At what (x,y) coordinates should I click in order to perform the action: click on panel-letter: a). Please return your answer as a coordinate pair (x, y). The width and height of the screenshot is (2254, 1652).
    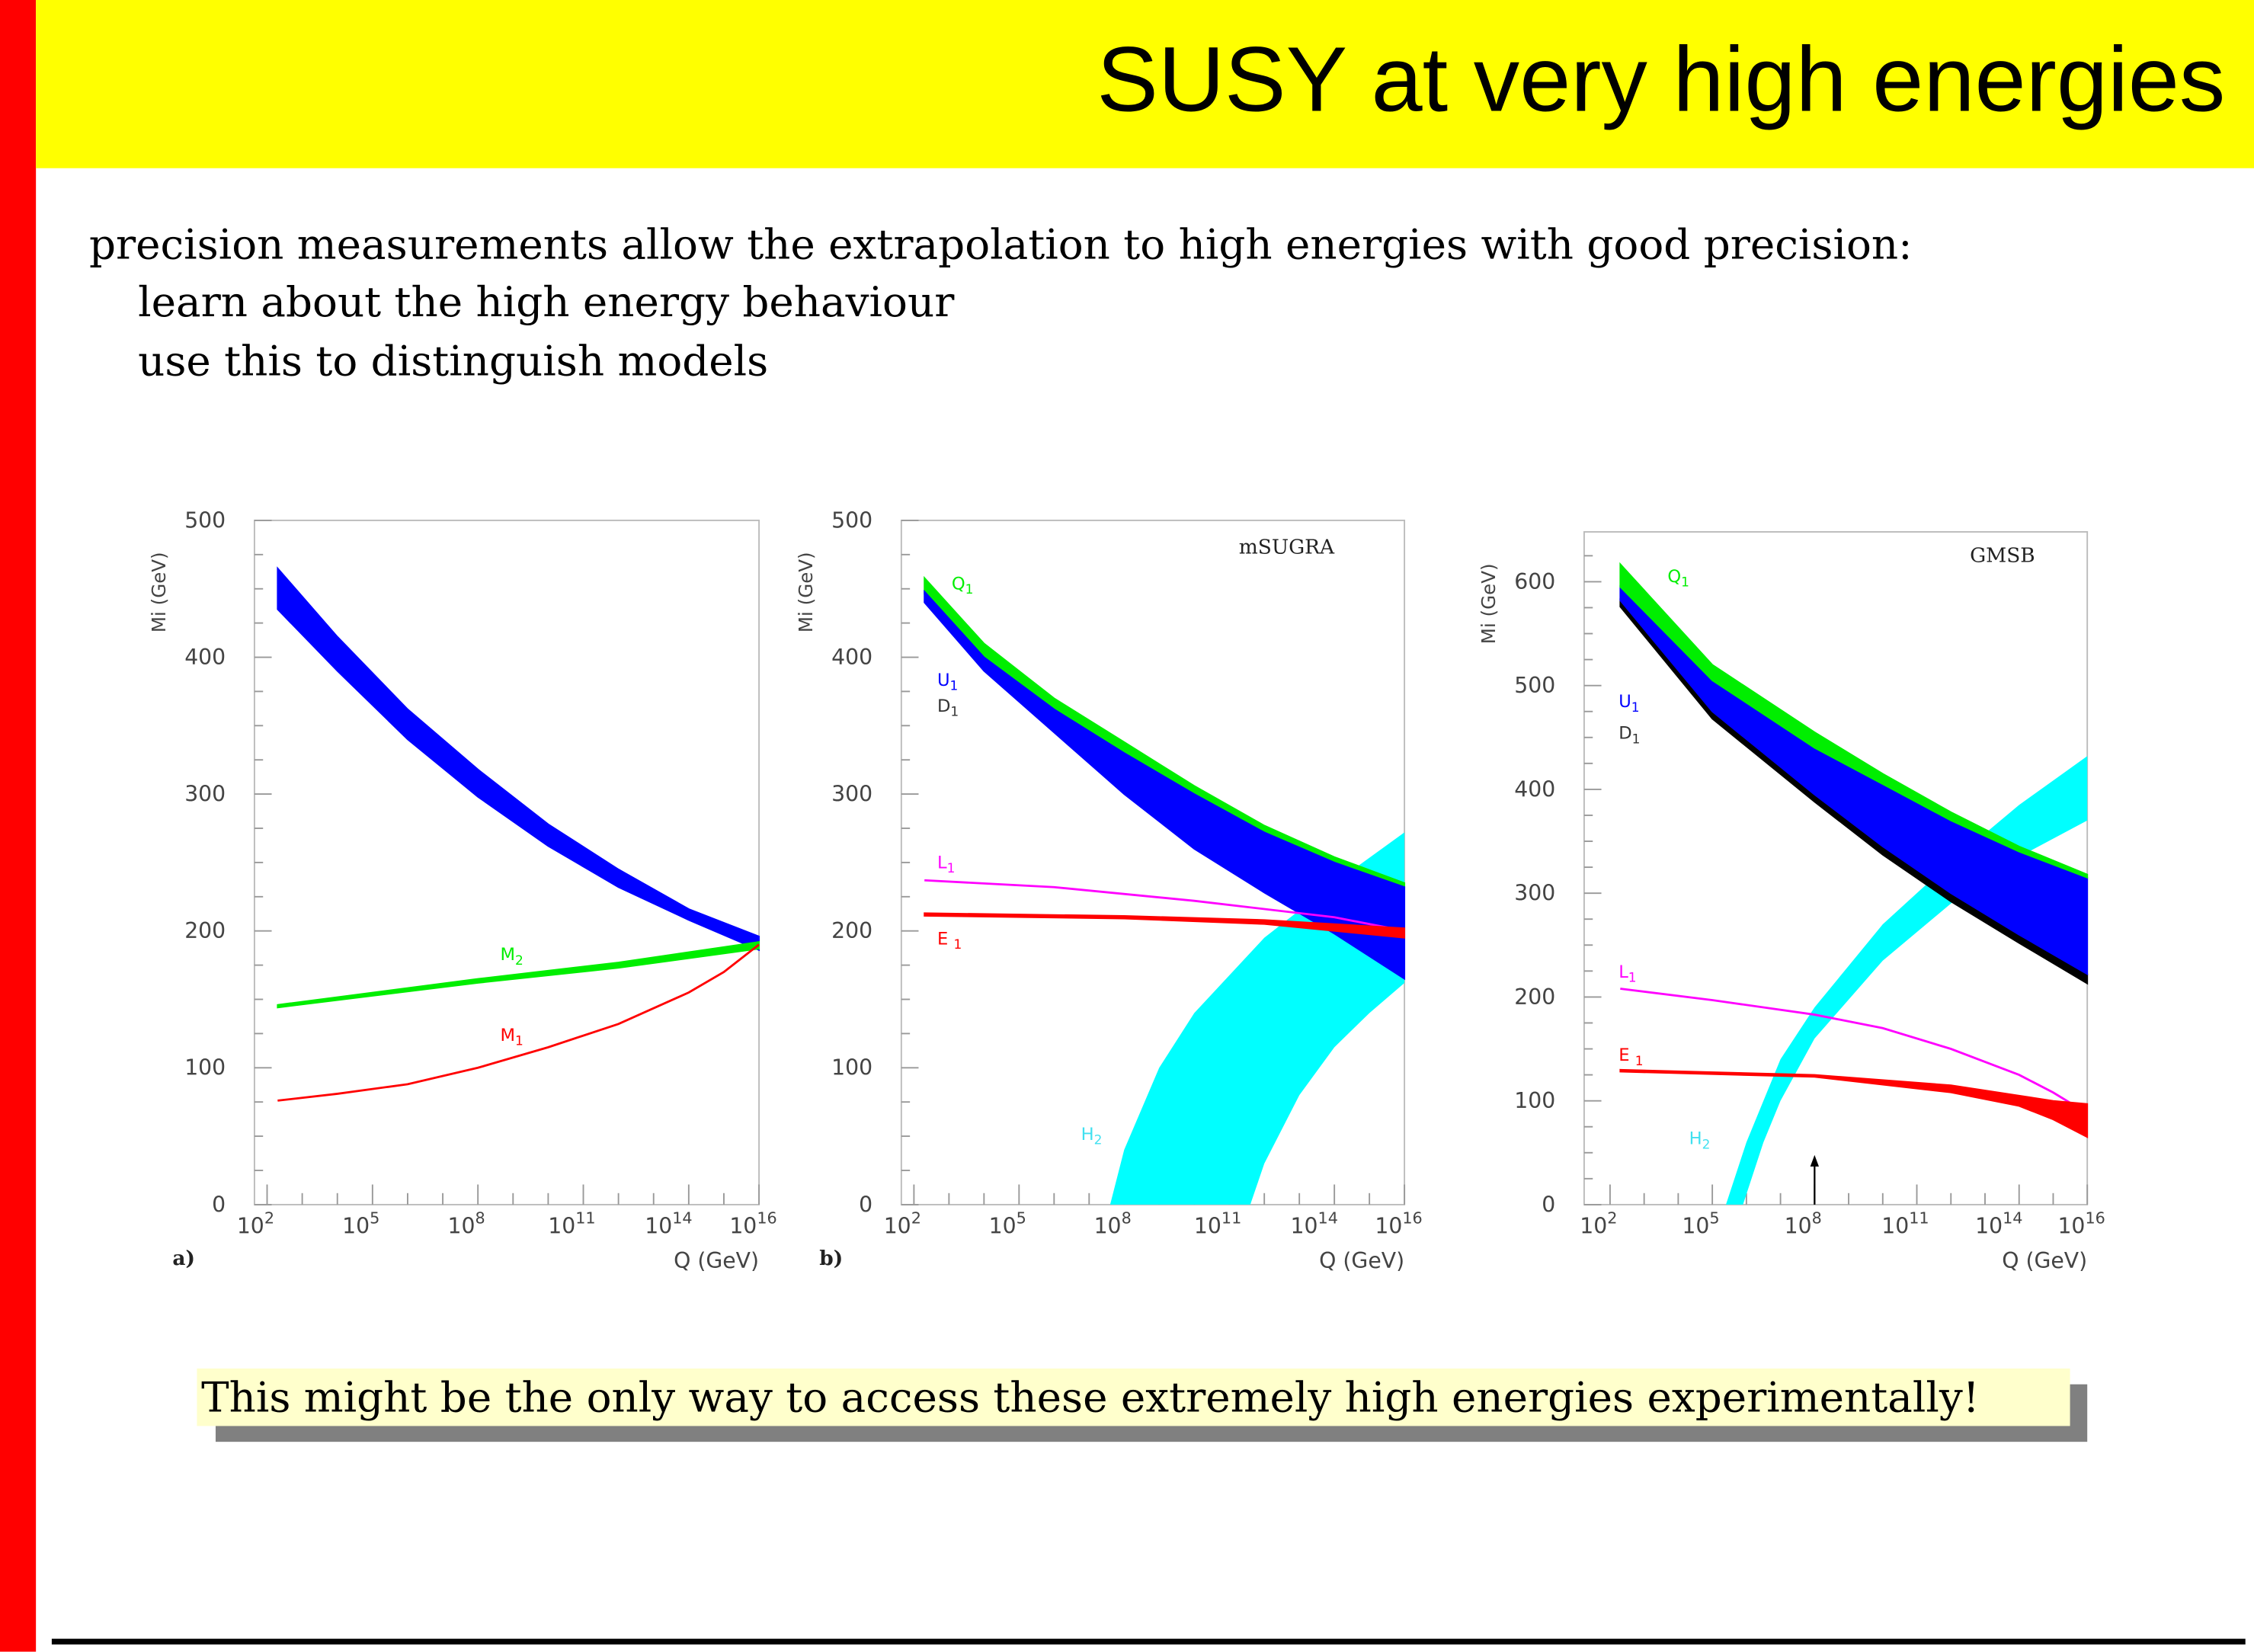
    Looking at the image, I should click on (183, 1258).